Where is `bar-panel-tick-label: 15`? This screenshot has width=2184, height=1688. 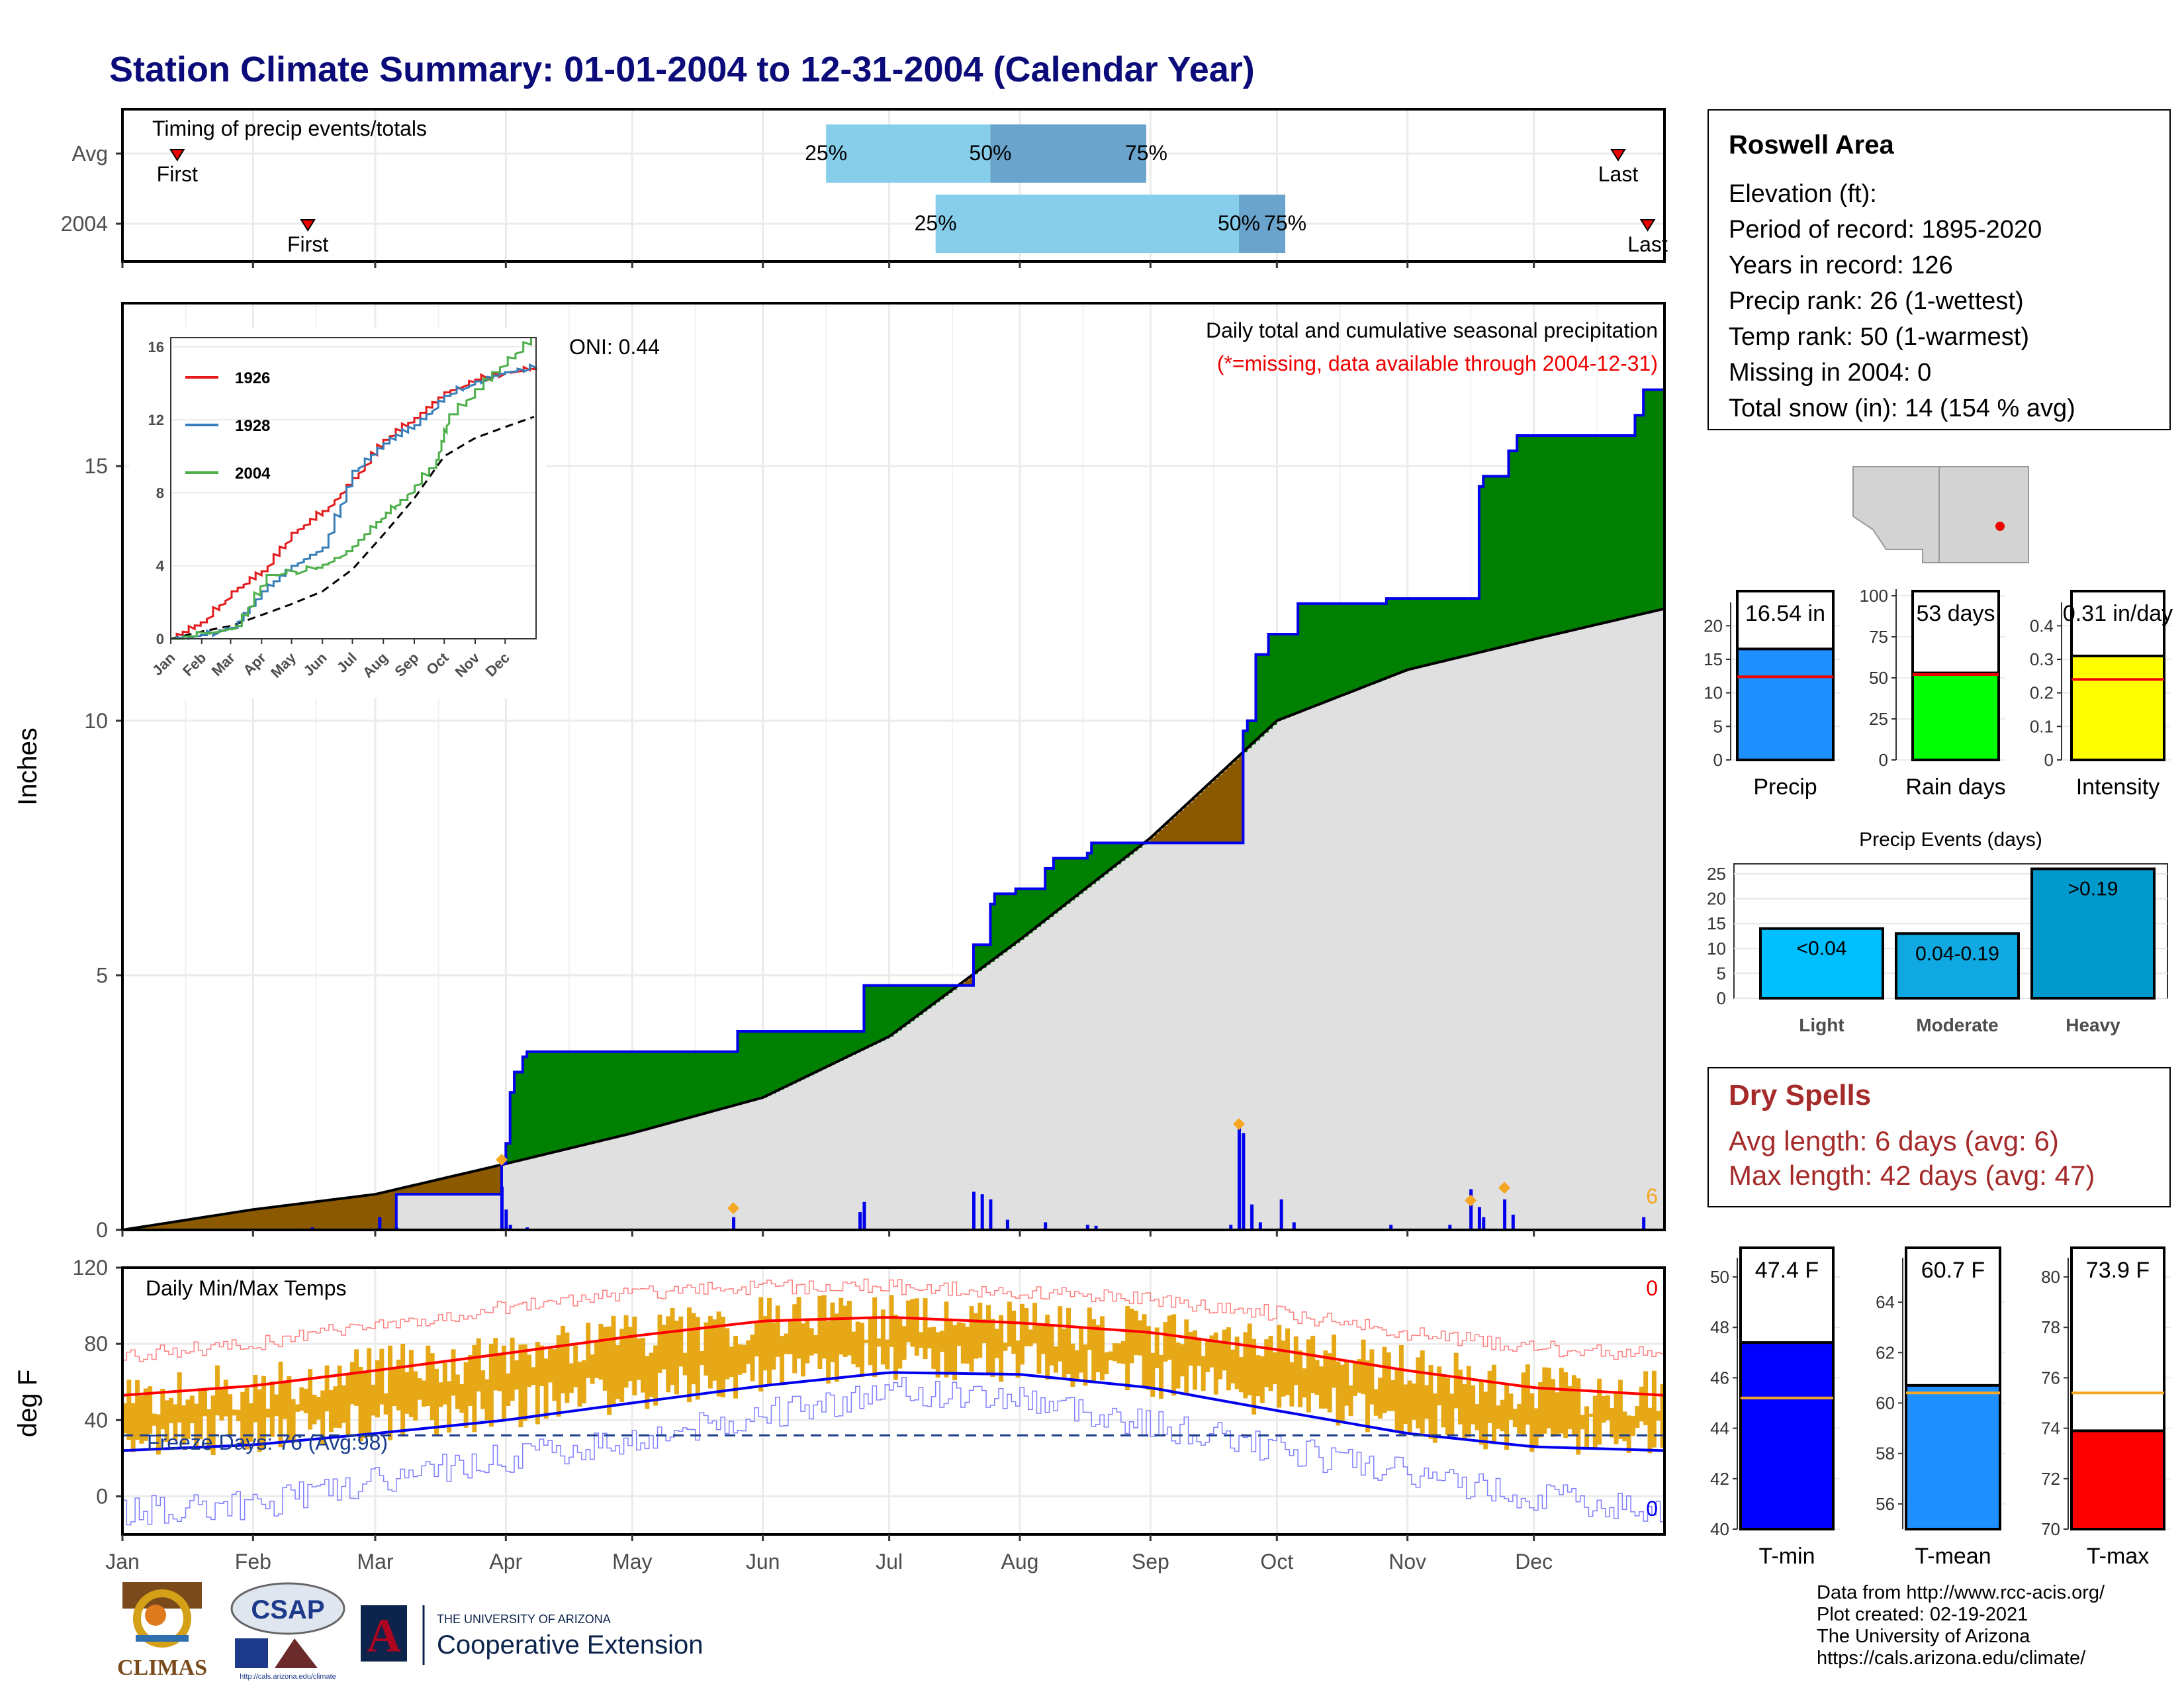
bar-panel-tick-label: 15 is located at coordinates (1713, 659).